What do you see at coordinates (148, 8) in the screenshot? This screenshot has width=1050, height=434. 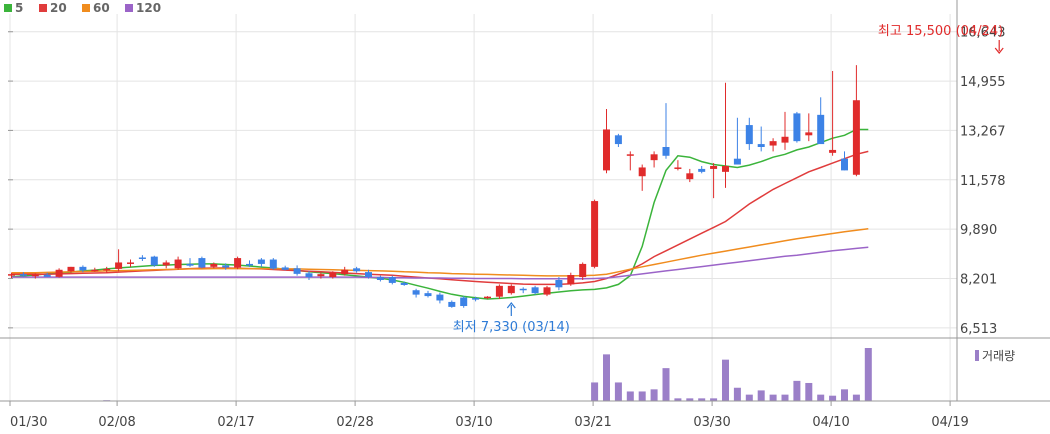 I see `legend-label-120: 120` at bounding box center [148, 8].